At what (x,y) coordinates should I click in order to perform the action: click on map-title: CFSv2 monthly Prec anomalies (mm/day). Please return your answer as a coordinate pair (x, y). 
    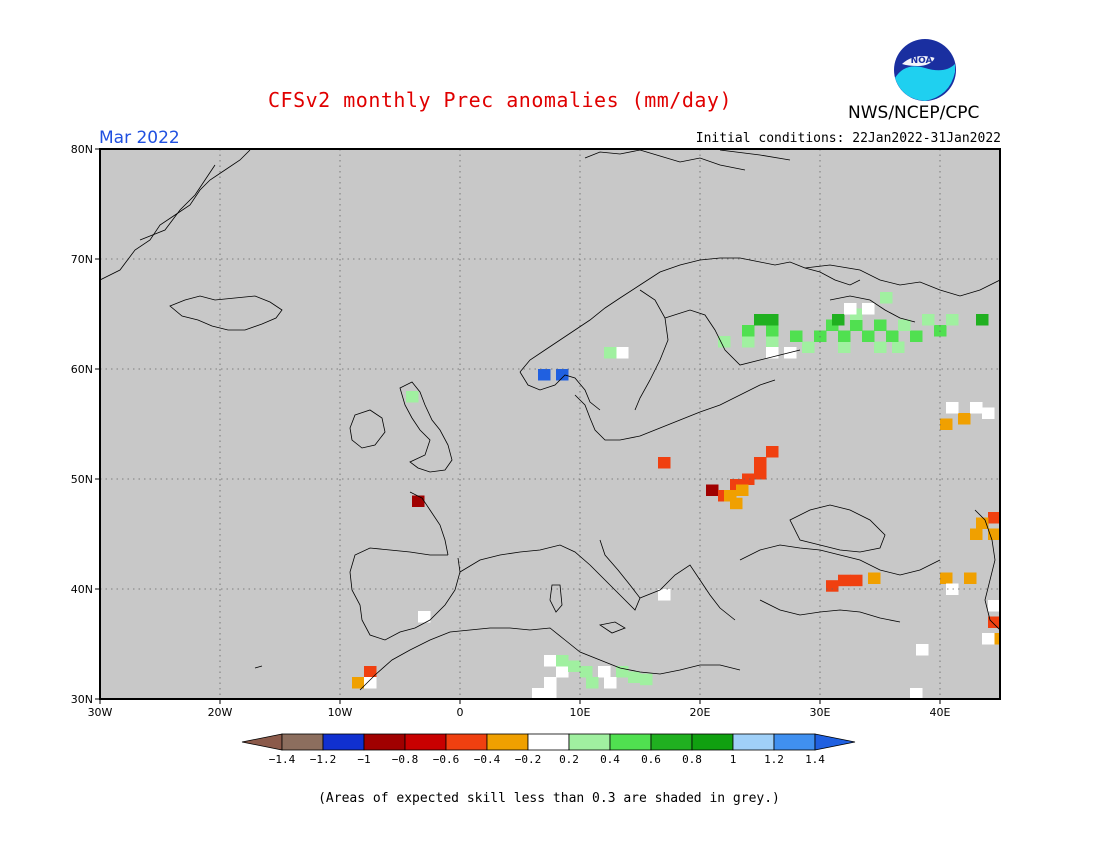
    Looking at the image, I should click on (500, 100).